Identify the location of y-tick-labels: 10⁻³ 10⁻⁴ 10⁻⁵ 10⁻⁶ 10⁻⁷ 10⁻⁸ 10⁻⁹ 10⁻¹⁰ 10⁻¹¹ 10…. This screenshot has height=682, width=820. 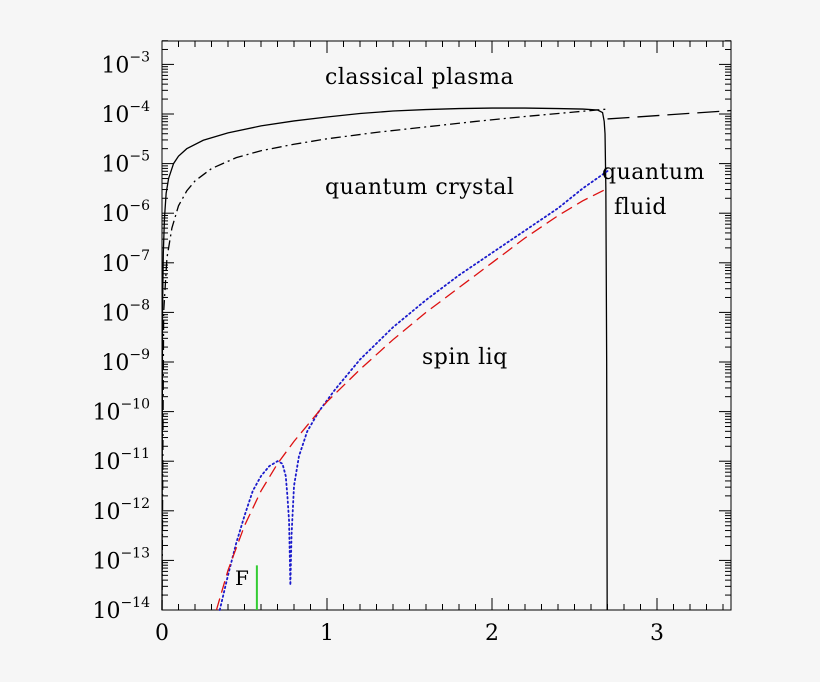
(121, 336).